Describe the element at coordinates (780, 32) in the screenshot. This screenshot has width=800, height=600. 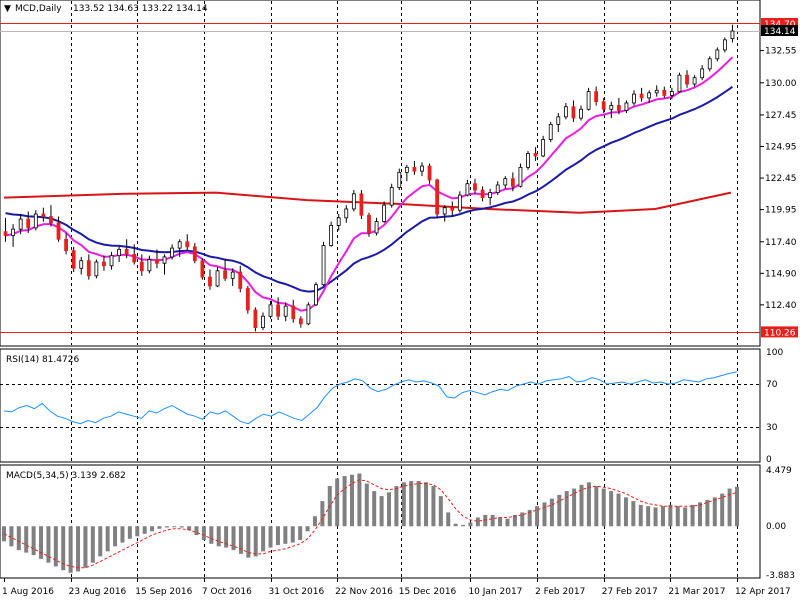
I see `price-tag-label: 134.14` at that location.